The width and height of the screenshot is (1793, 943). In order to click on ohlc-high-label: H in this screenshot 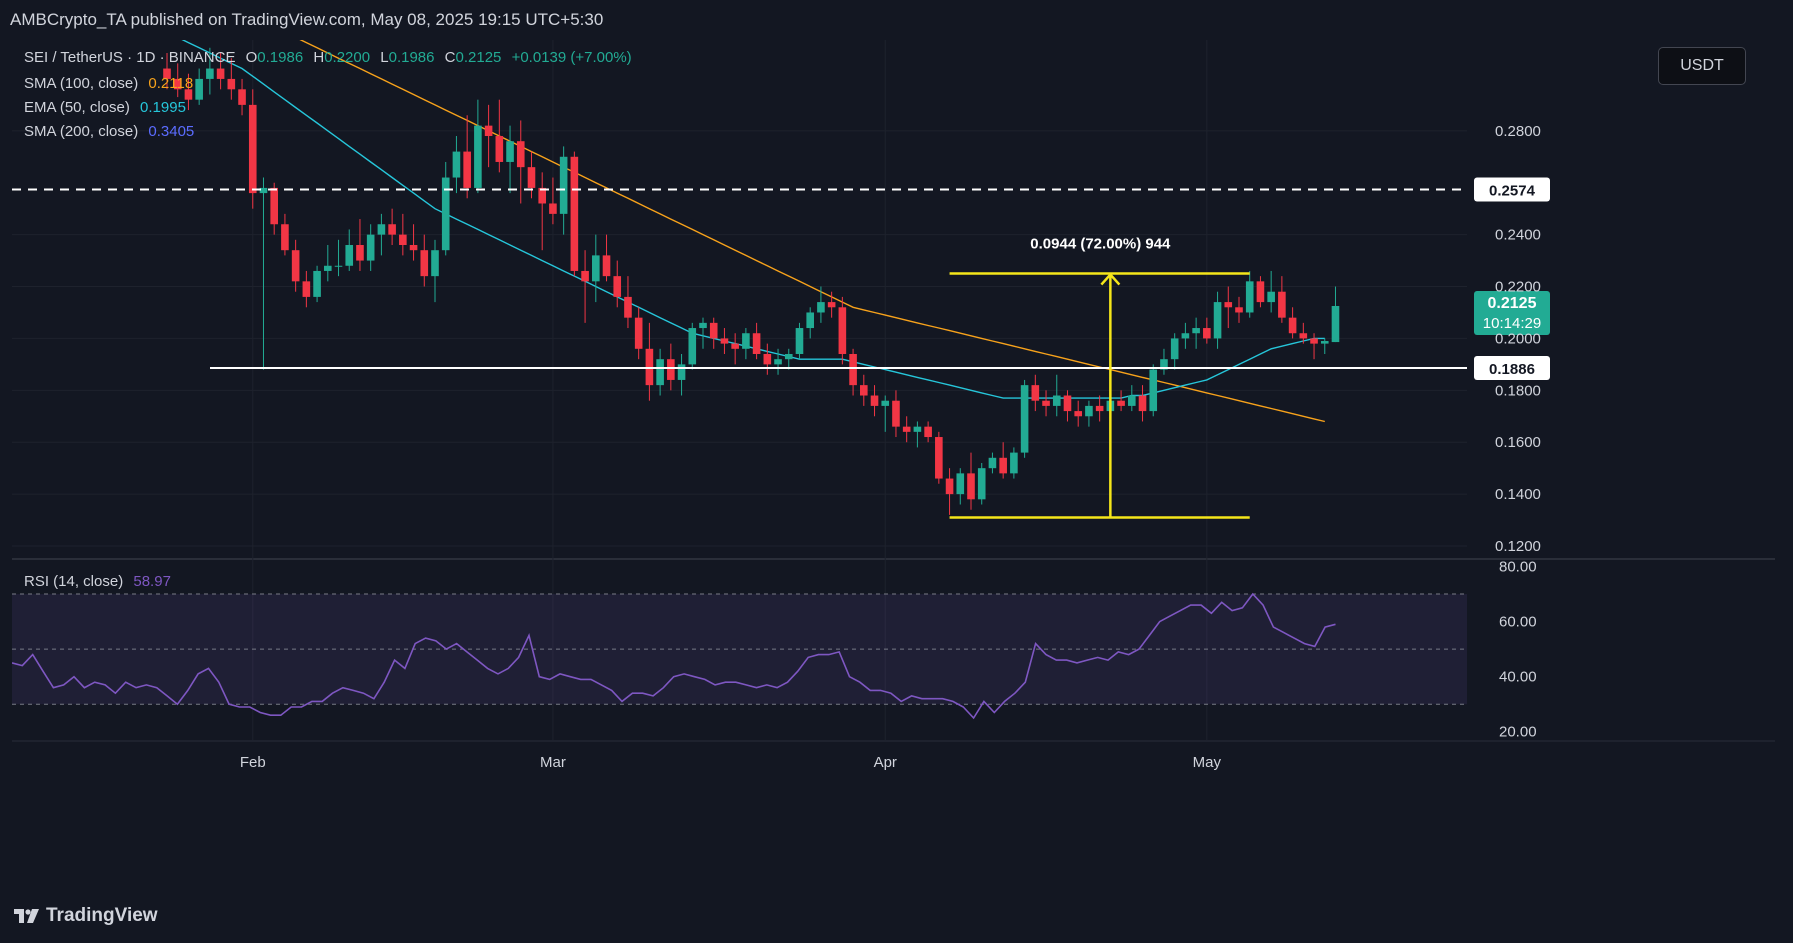, I will do `click(318, 57)`.